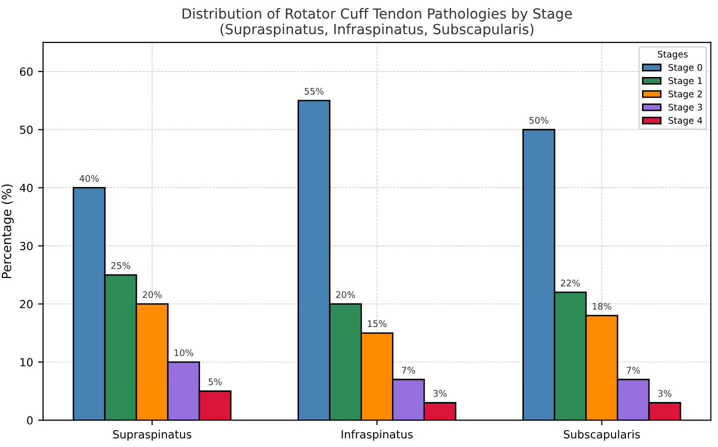  What do you see at coordinates (685, 68) in the screenshot?
I see `legend-label: Stage 0` at bounding box center [685, 68].